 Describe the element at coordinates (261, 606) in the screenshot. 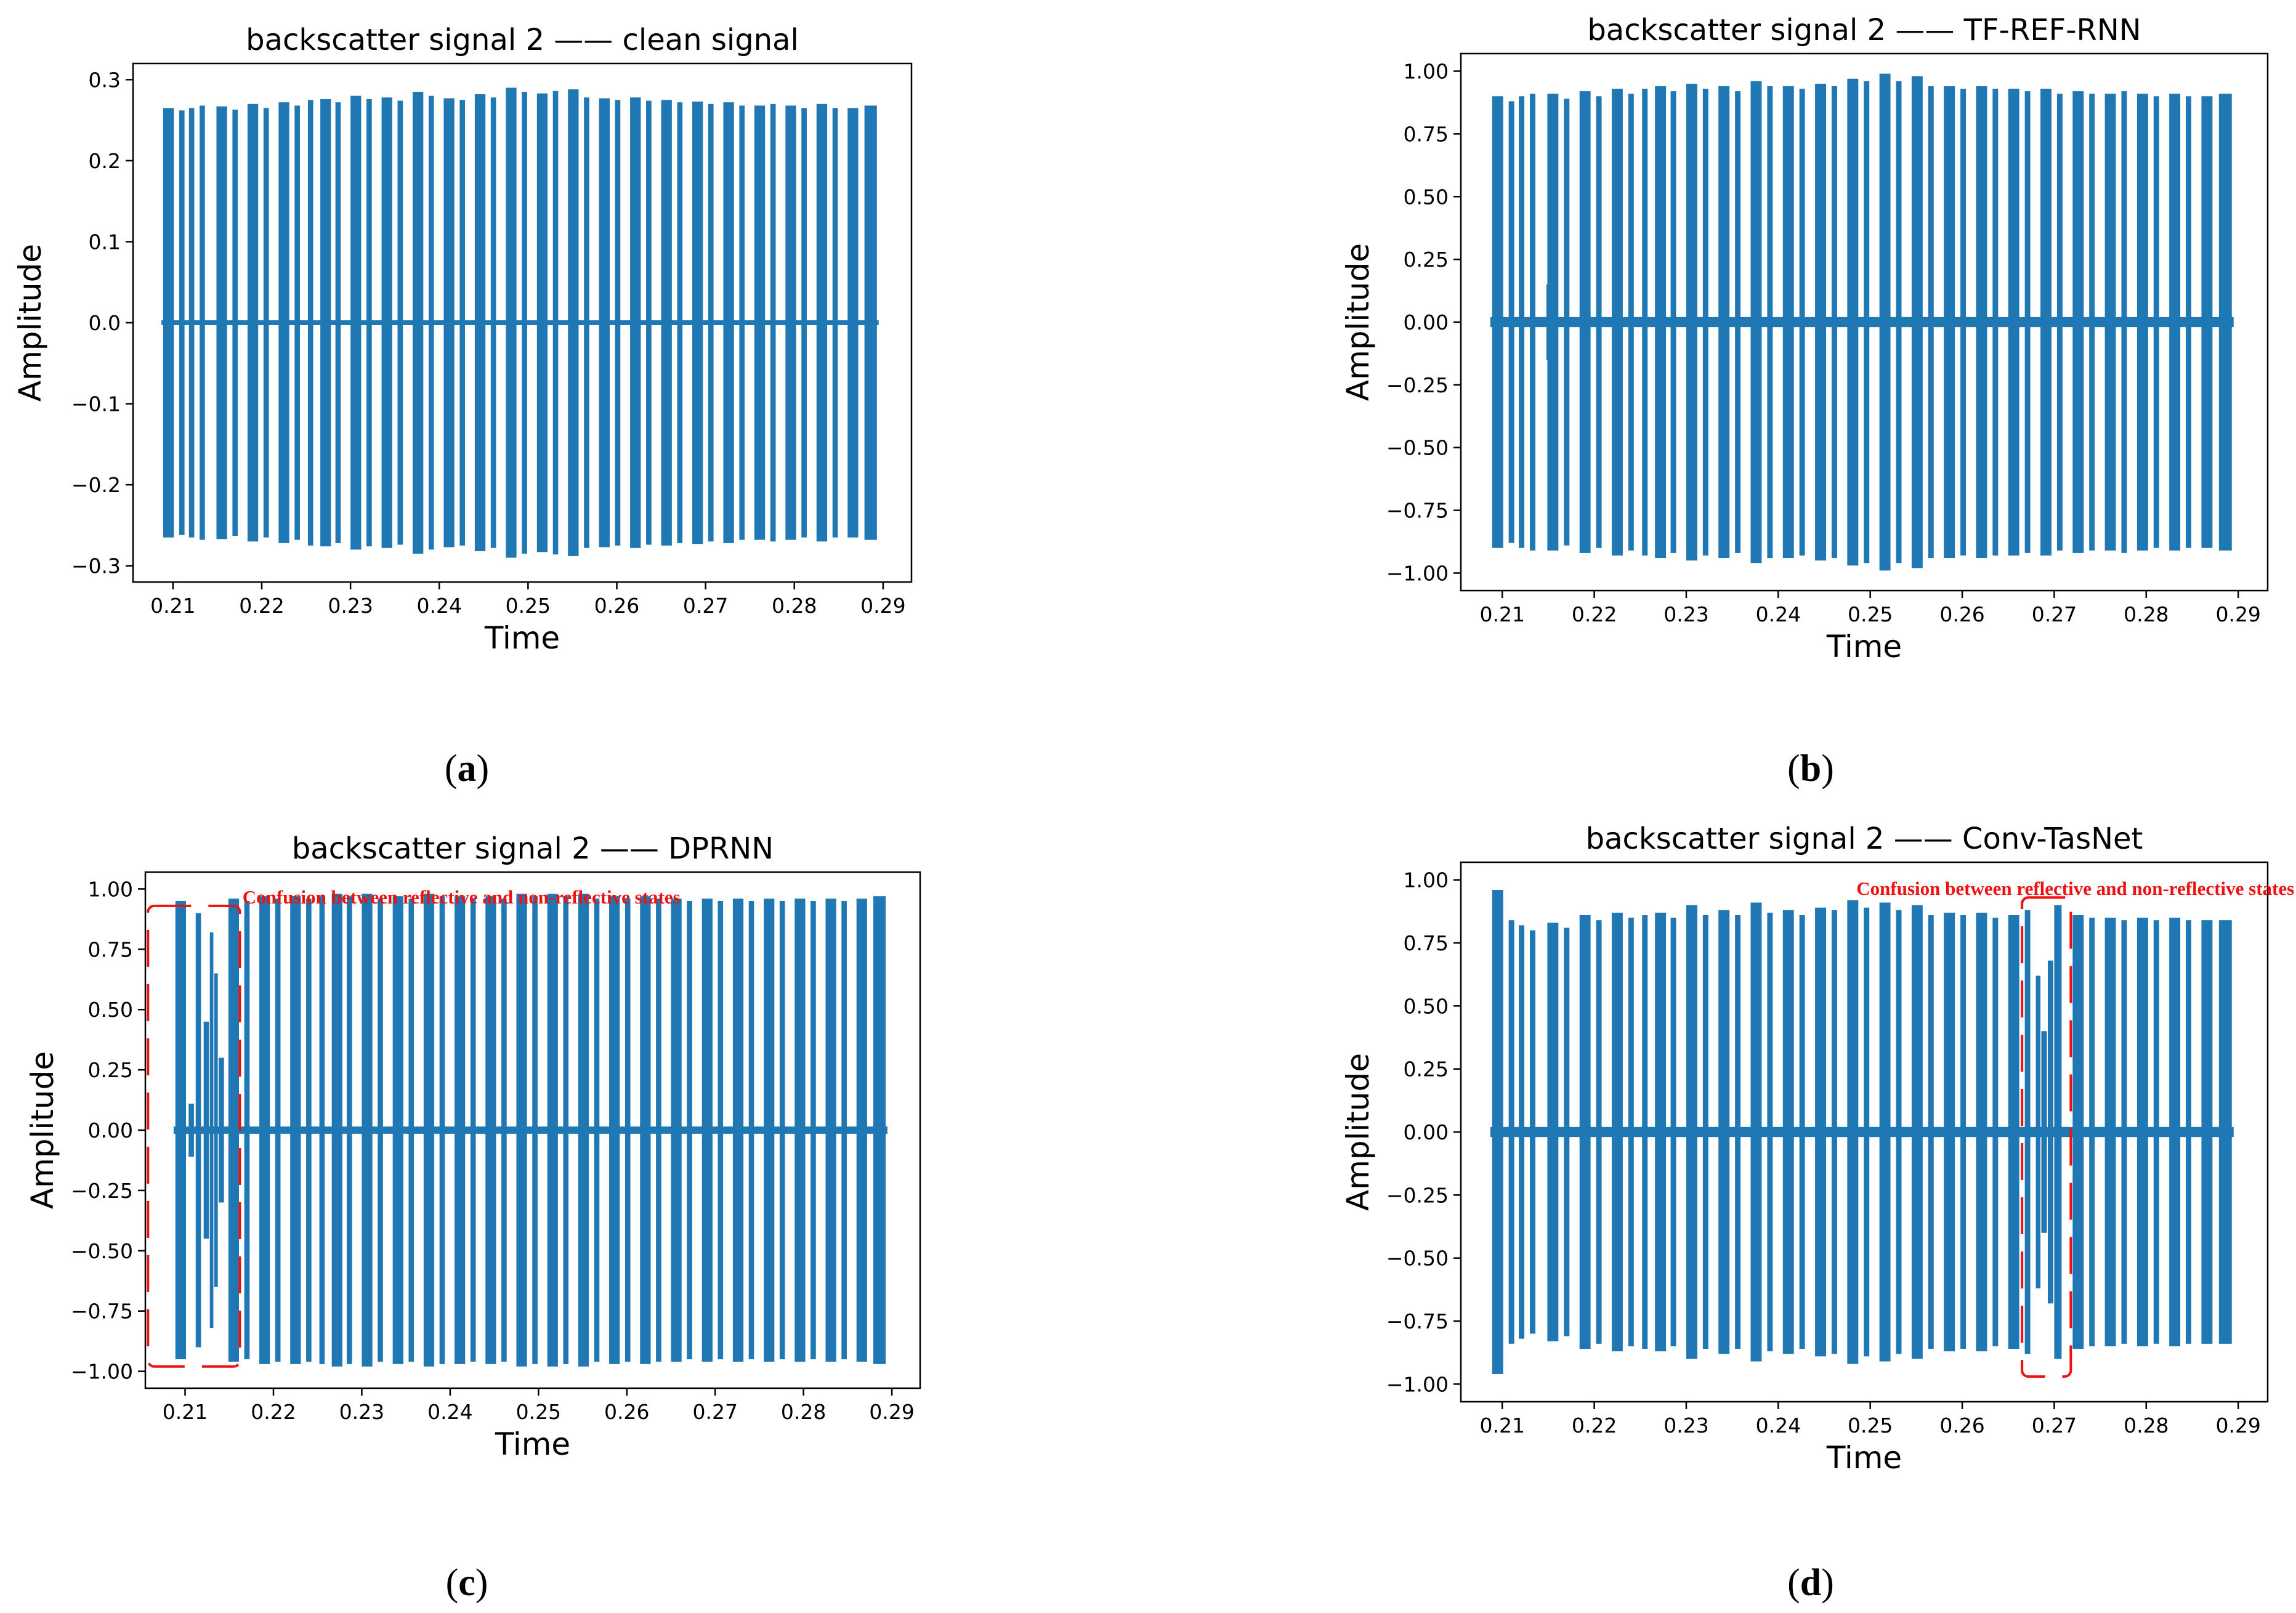

I see `x-tick-label: 0.22` at that location.